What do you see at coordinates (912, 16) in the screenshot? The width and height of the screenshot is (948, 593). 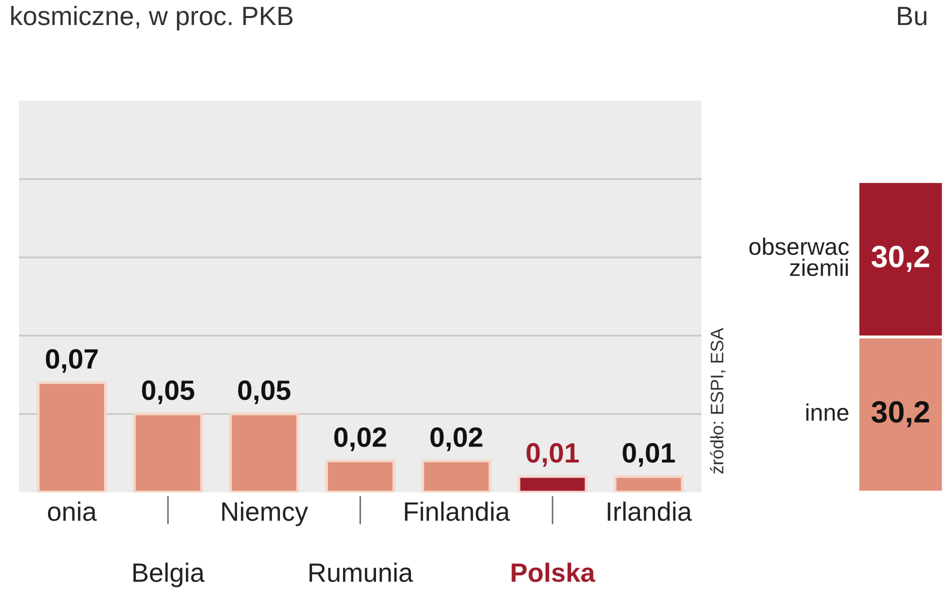 I see `chart-title: Bu` at bounding box center [912, 16].